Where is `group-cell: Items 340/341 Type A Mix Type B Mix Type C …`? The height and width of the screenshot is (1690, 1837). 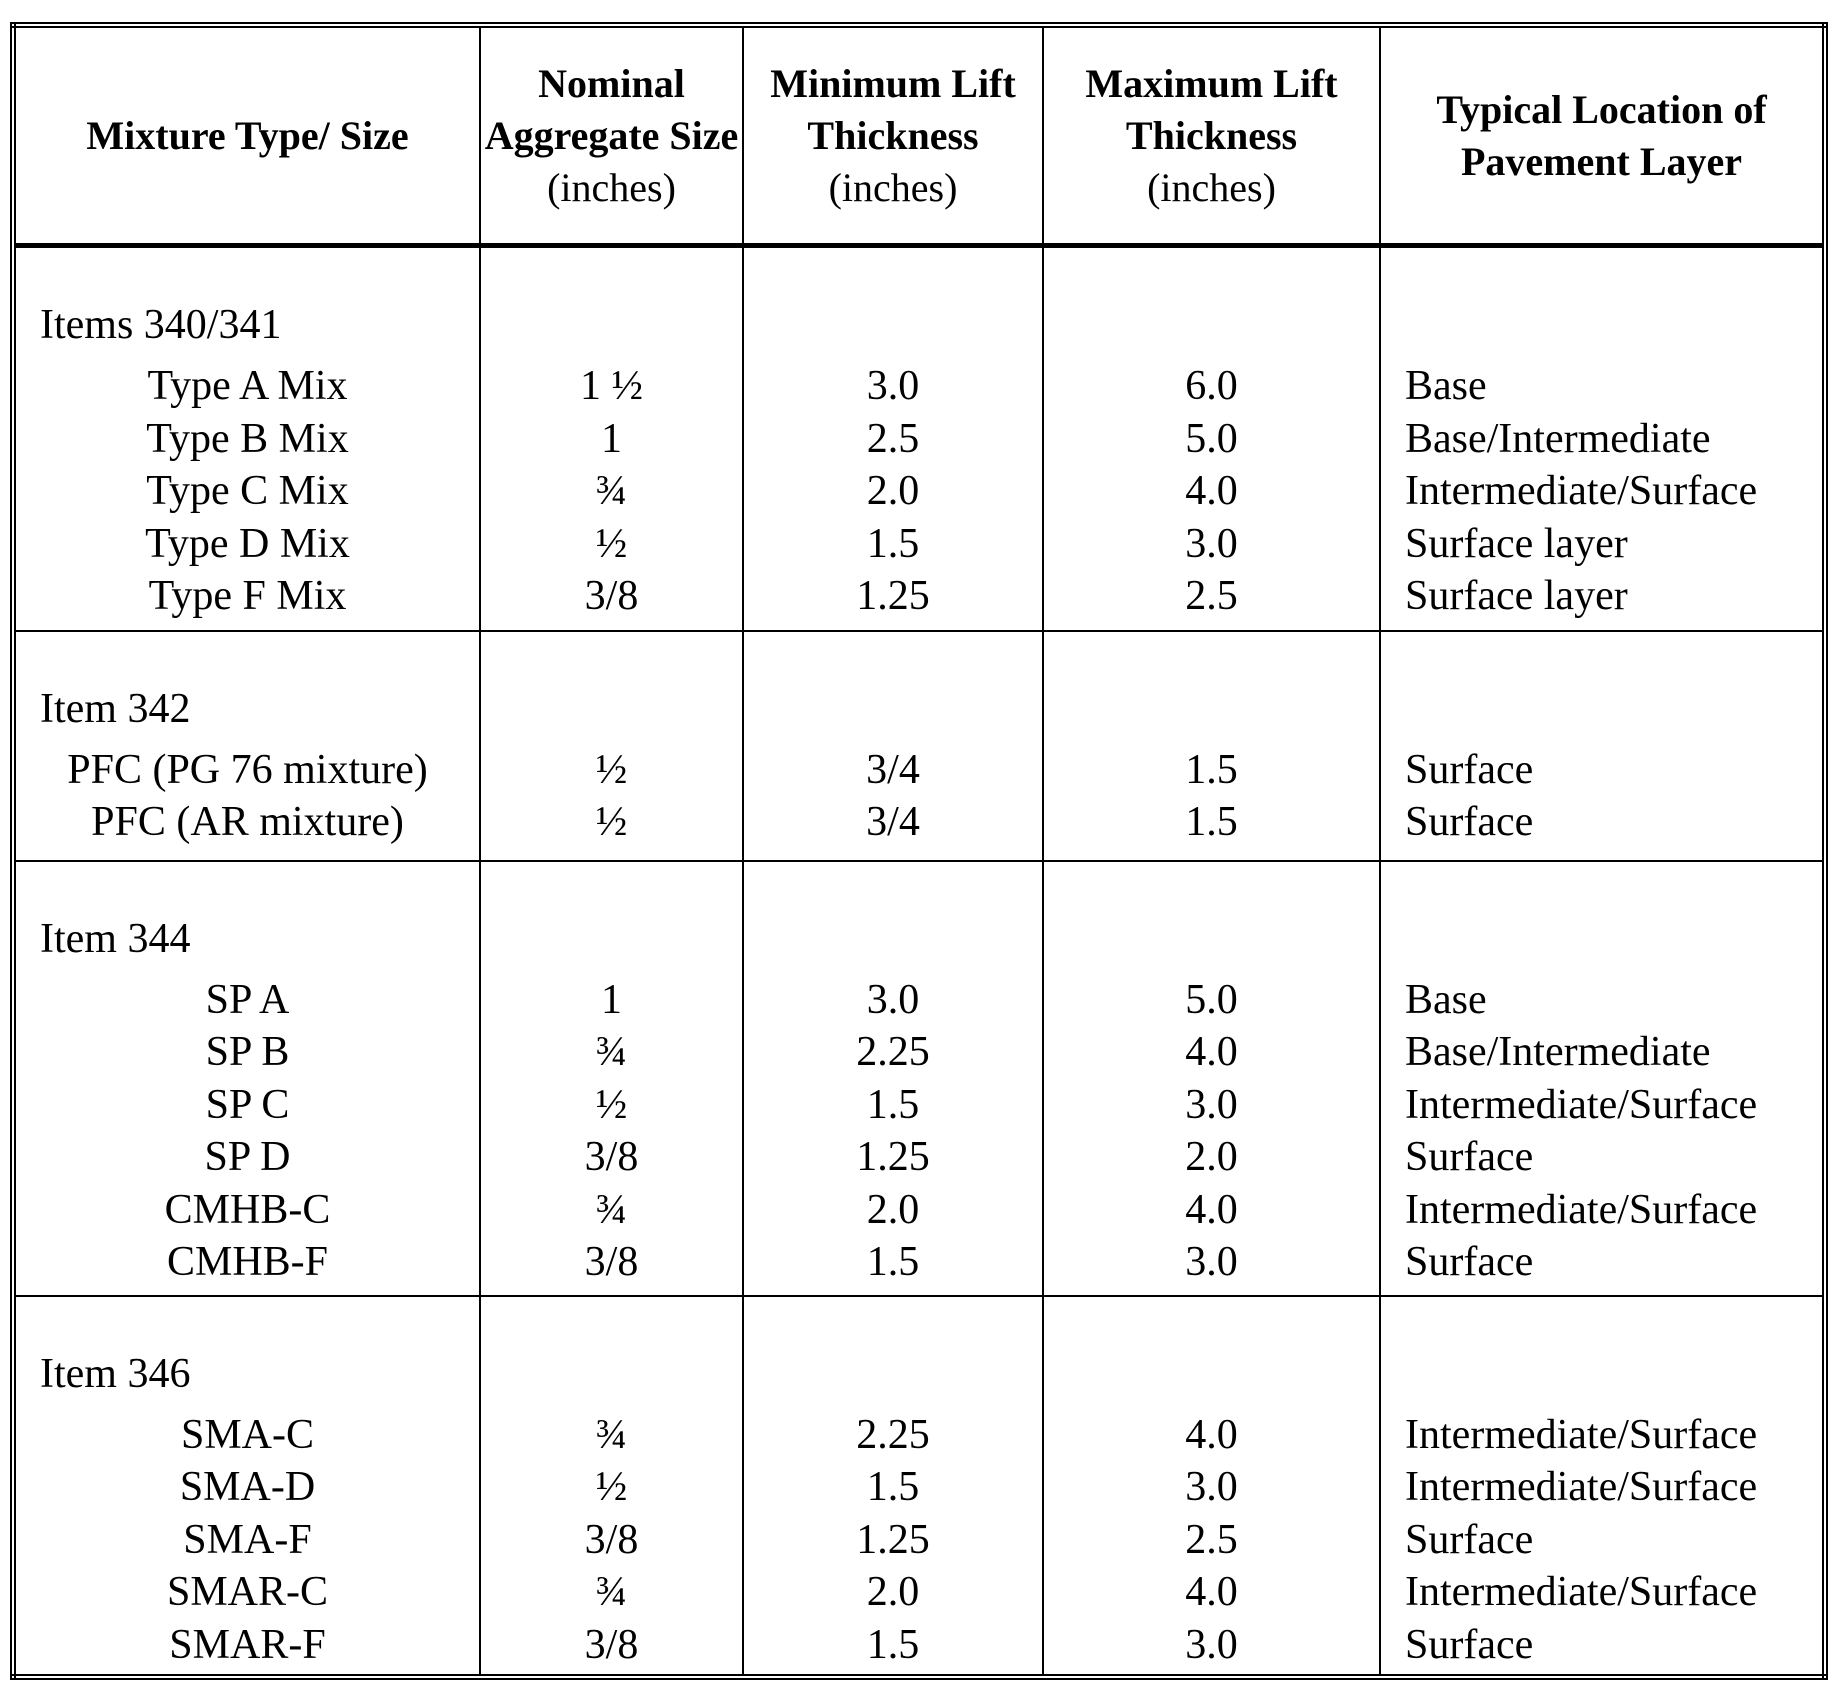
group-cell: Items 340/341 Type A Mix Type B Mix Type C … is located at coordinates (246, 438).